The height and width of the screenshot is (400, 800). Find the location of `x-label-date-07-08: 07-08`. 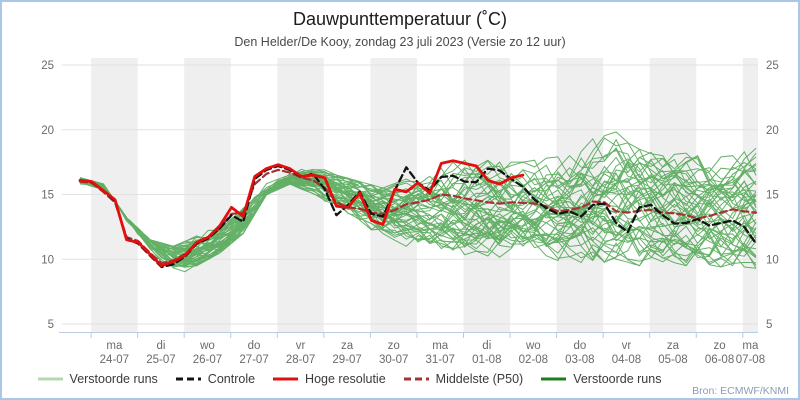

x-label-date-07-08: 07-08 is located at coordinates (750, 360).